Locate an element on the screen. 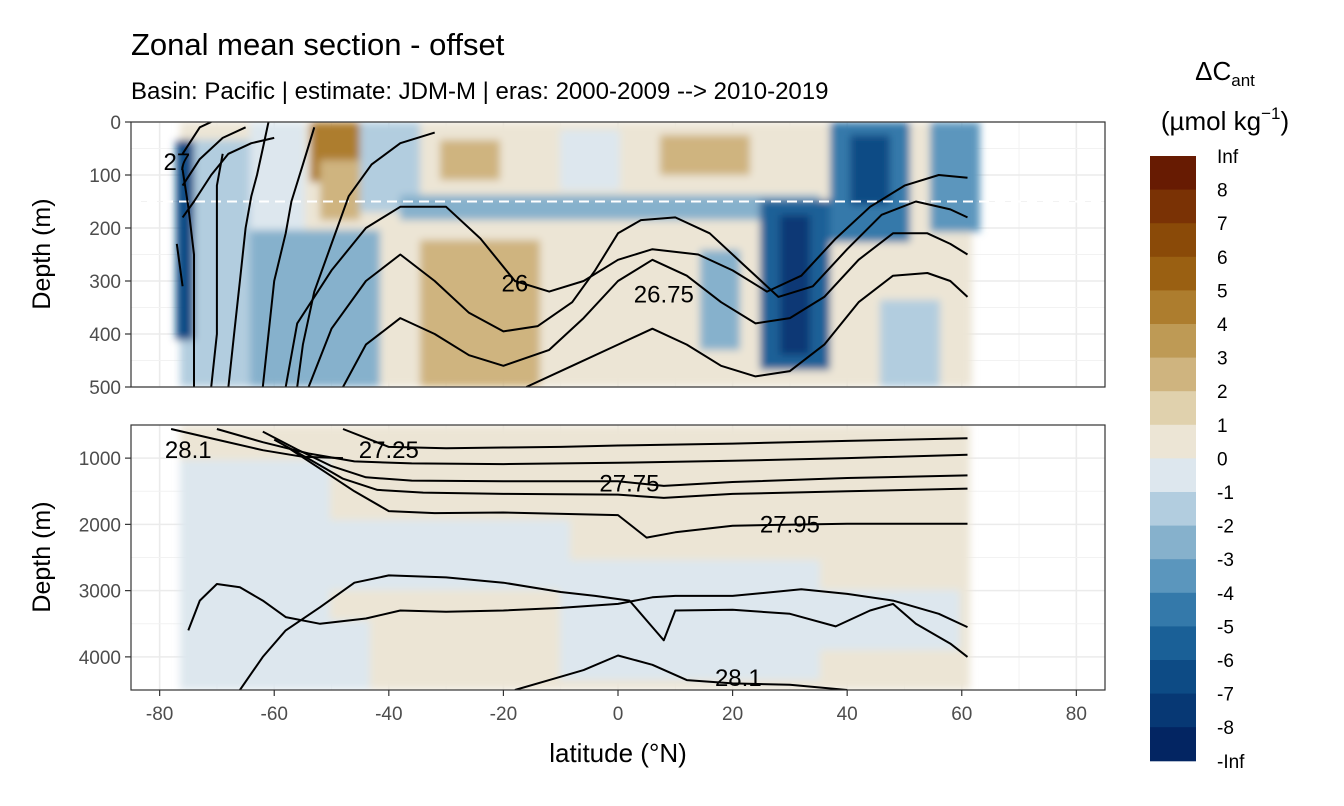  legend-break-label: -3 is located at coordinates (1225, 560).